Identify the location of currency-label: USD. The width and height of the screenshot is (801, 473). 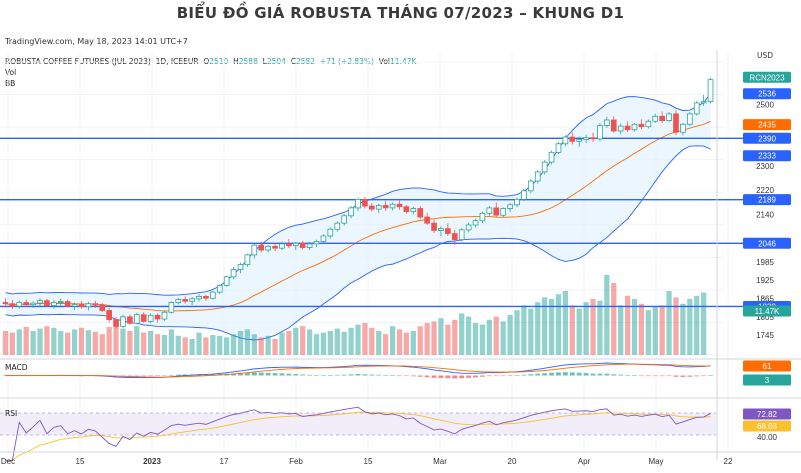
(765, 55).